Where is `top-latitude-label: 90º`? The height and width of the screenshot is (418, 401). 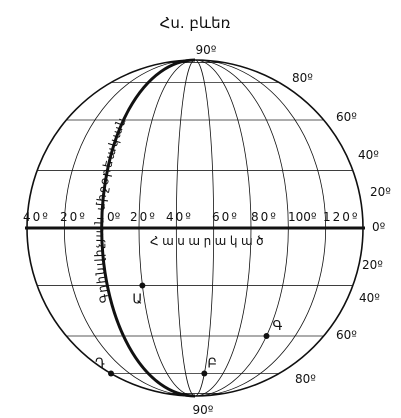 top-latitude-label: 90º is located at coordinates (206, 50).